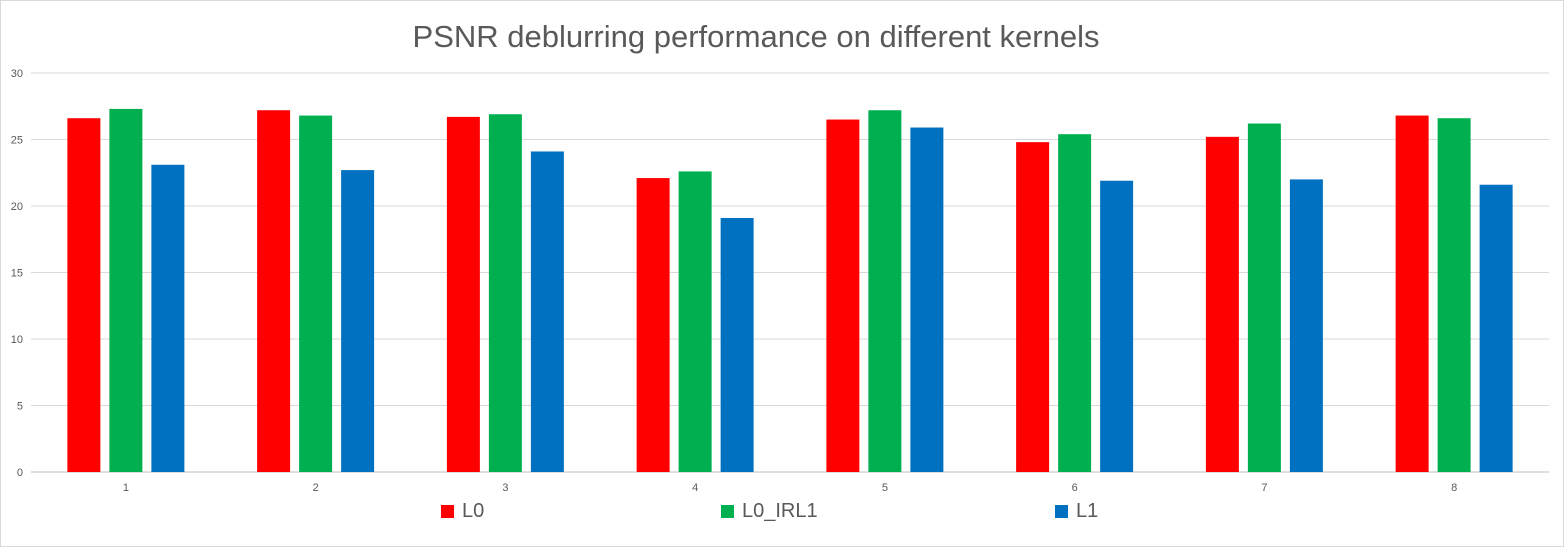 This screenshot has height=547, width=1564. Describe the element at coordinates (505, 488) in the screenshot. I see `x-tick-label: 3` at that location.